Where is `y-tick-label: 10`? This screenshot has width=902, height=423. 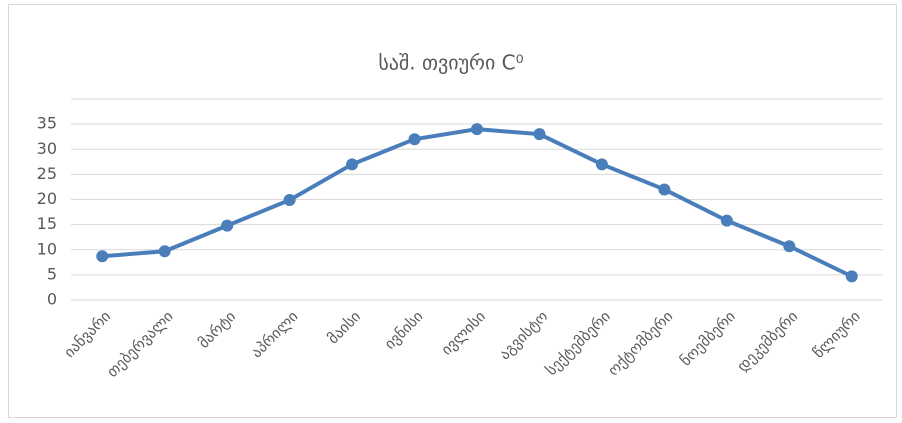
y-tick-label: 10 is located at coordinates (47, 248).